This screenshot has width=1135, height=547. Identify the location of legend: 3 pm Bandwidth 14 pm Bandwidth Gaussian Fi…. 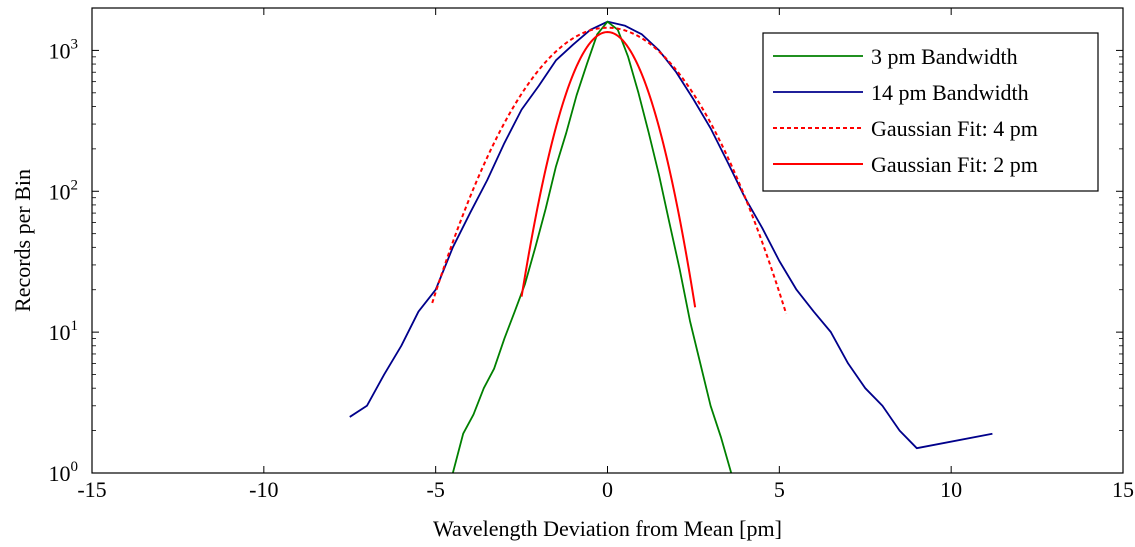
(930, 112).